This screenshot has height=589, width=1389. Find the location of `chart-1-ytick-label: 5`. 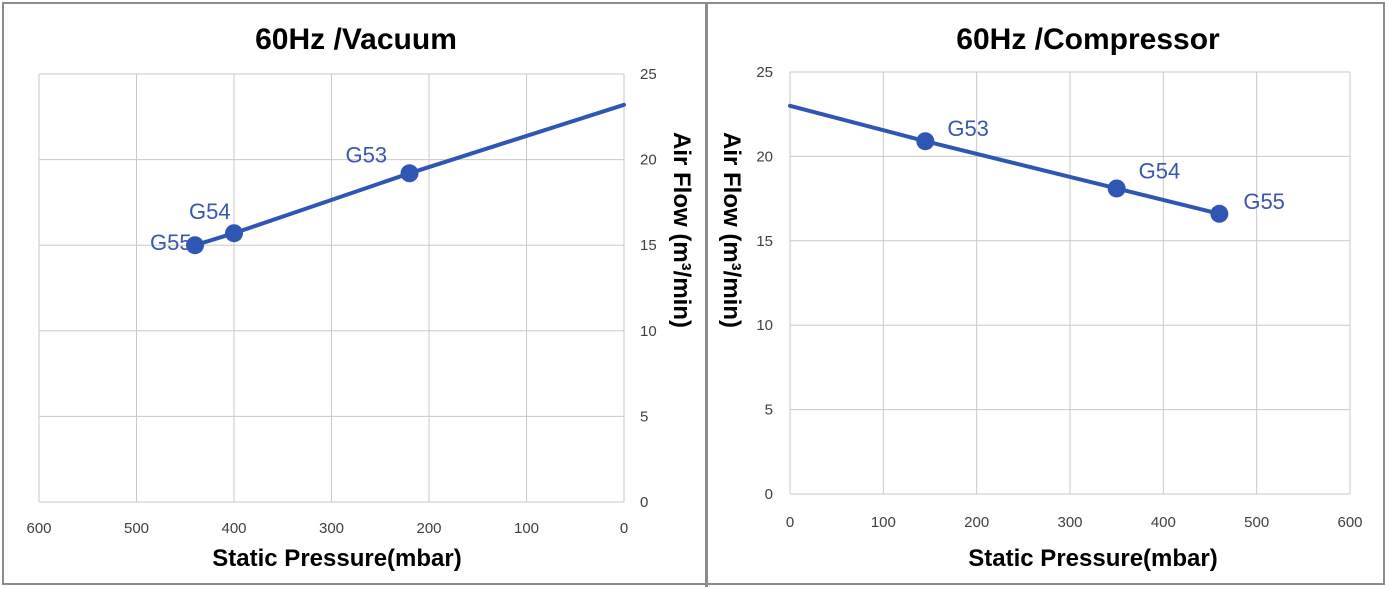

chart-1-ytick-label: 5 is located at coordinates (644, 416).